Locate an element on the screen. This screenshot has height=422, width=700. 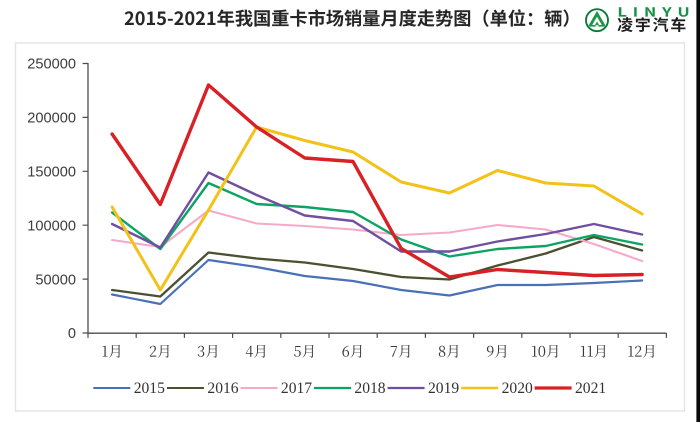
svg-text: 50000 is located at coordinates (55, 280).